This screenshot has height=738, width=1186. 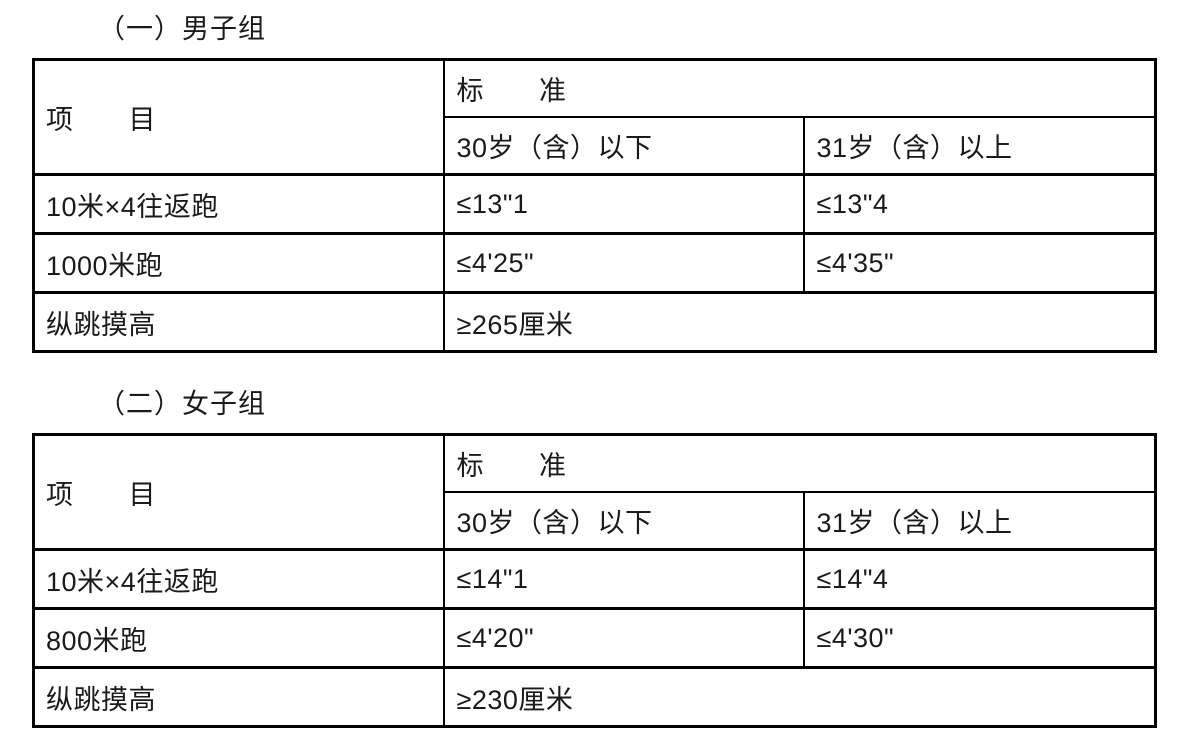 What do you see at coordinates (979, 204) in the screenshot?
I see `row-value-over31: ≤13"4` at bounding box center [979, 204].